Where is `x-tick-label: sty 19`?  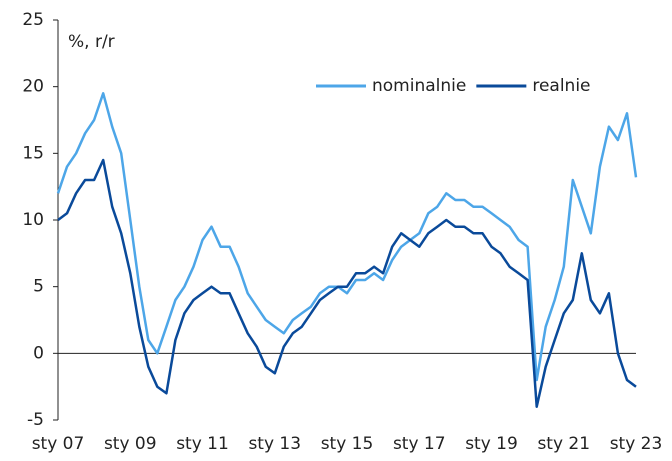
x-tick-label: sty 19 is located at coordinates (491, 444).